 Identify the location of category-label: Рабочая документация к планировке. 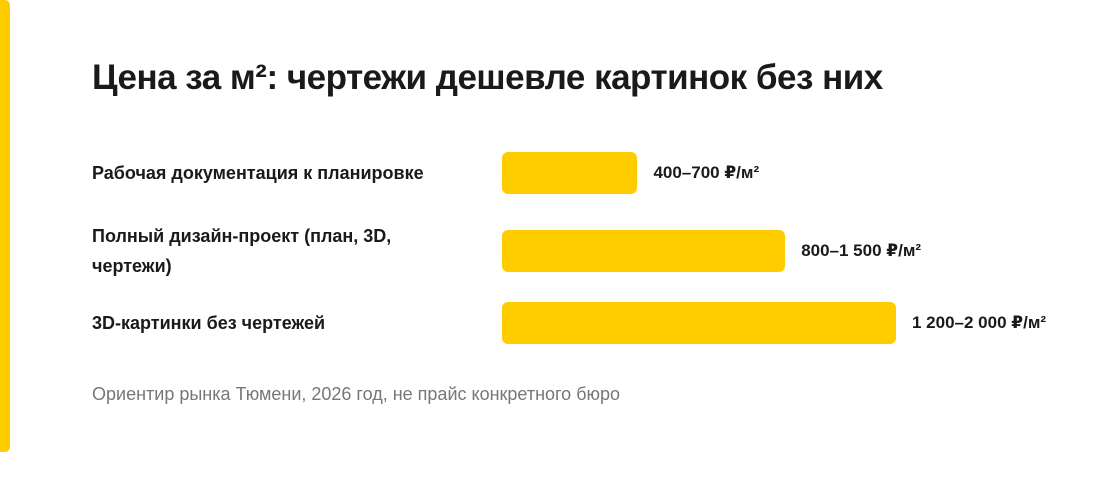
(258, 173).